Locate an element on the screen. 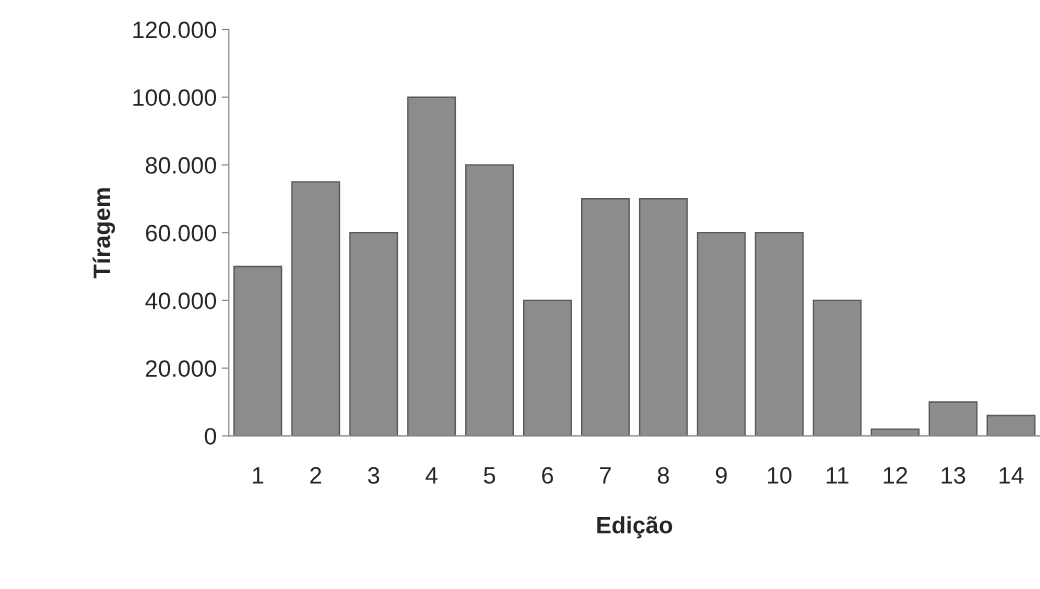 The width and height of the screenshot is (1040, 589). x-tick-label: 14 is located at coordinates (1011, 475).